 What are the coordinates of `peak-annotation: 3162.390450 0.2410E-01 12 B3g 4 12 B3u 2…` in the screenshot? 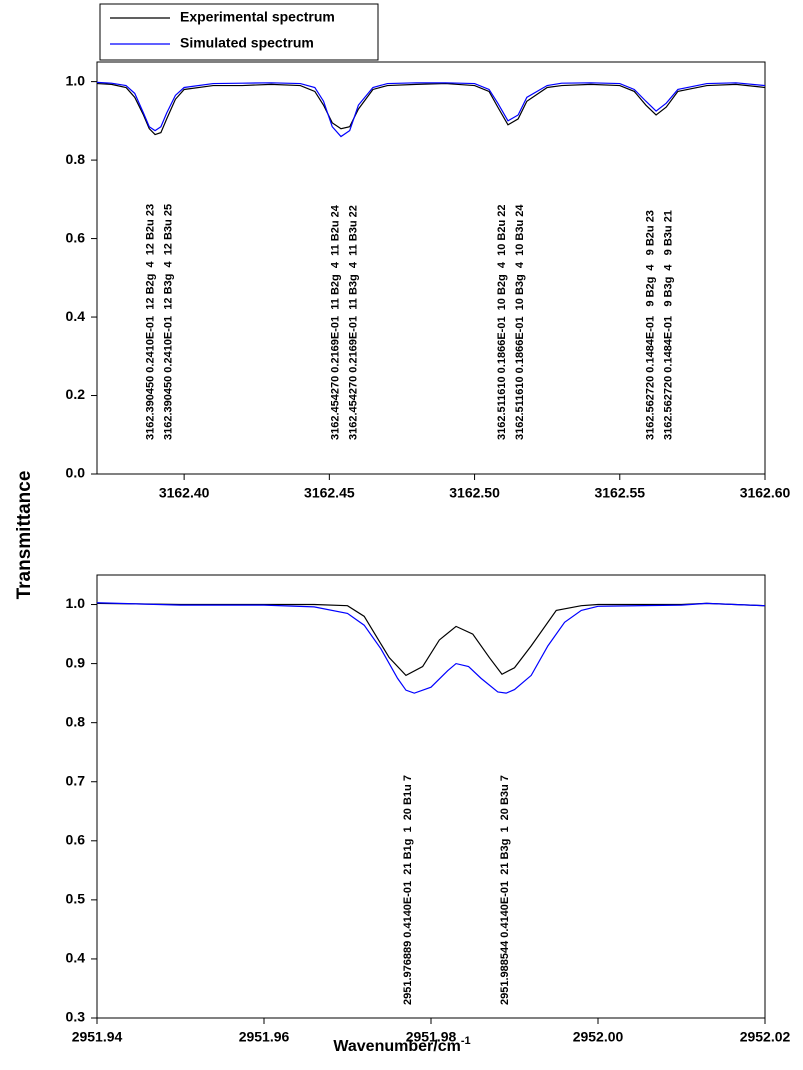 It's located at (168, 322).